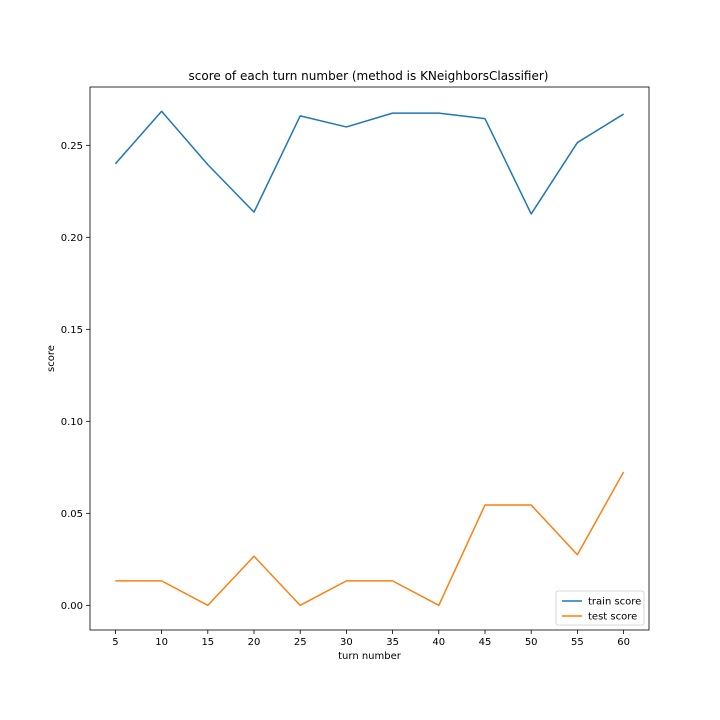 The width and height of the screenshot is (720, 720). I want to click on legend: train score test score, so click(600, 608).